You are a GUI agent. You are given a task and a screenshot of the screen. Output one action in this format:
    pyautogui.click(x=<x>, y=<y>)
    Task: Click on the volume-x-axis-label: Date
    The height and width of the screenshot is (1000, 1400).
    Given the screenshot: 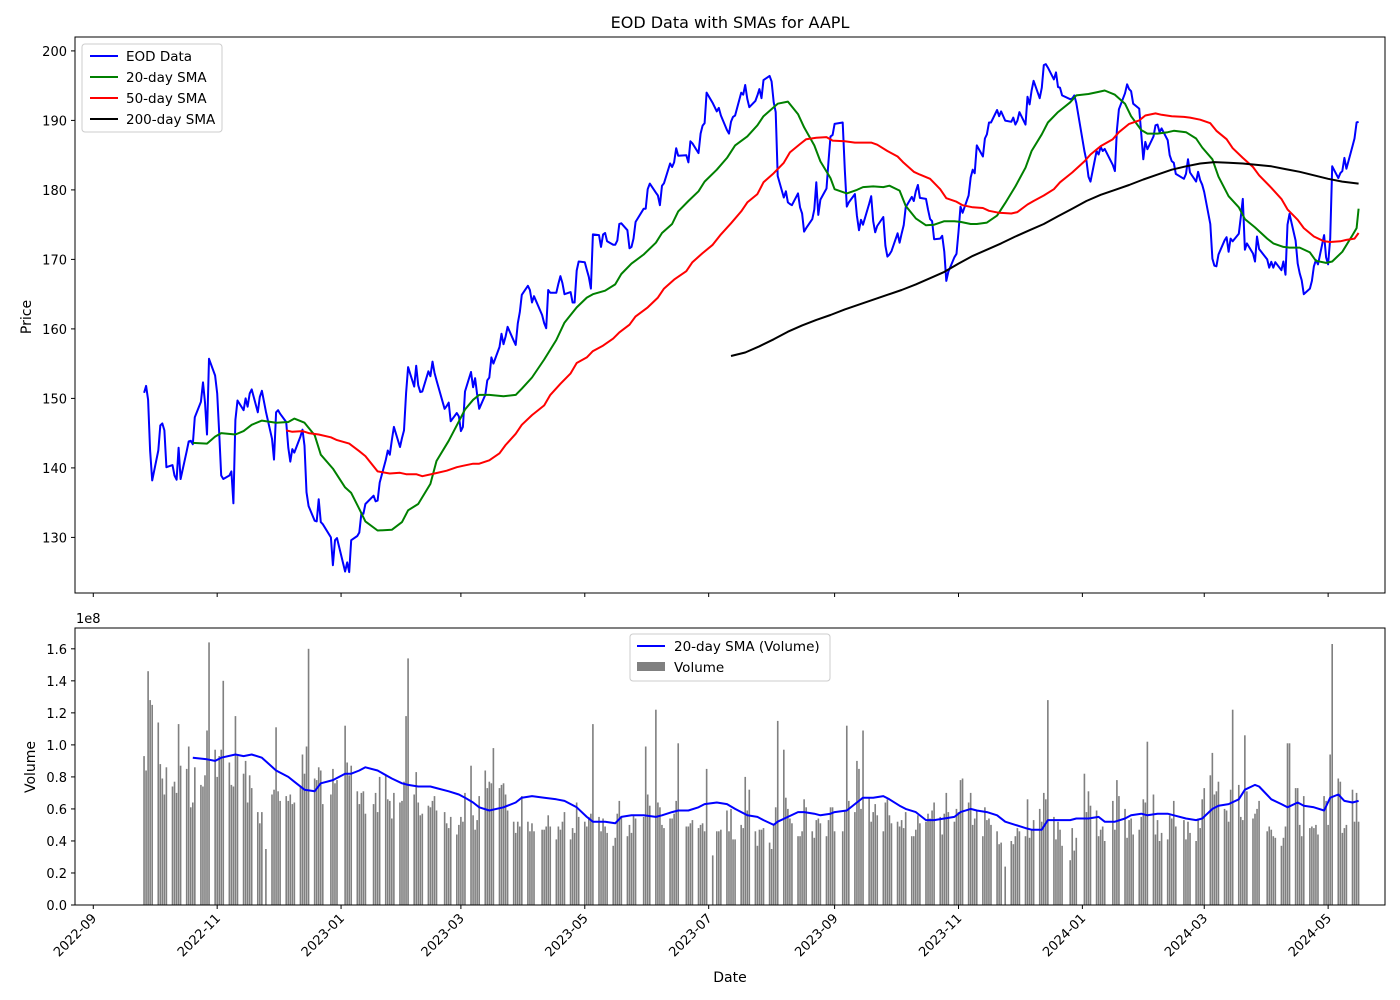 What is the action you would take?
    pyautogui.click(x=729, y=978)
    